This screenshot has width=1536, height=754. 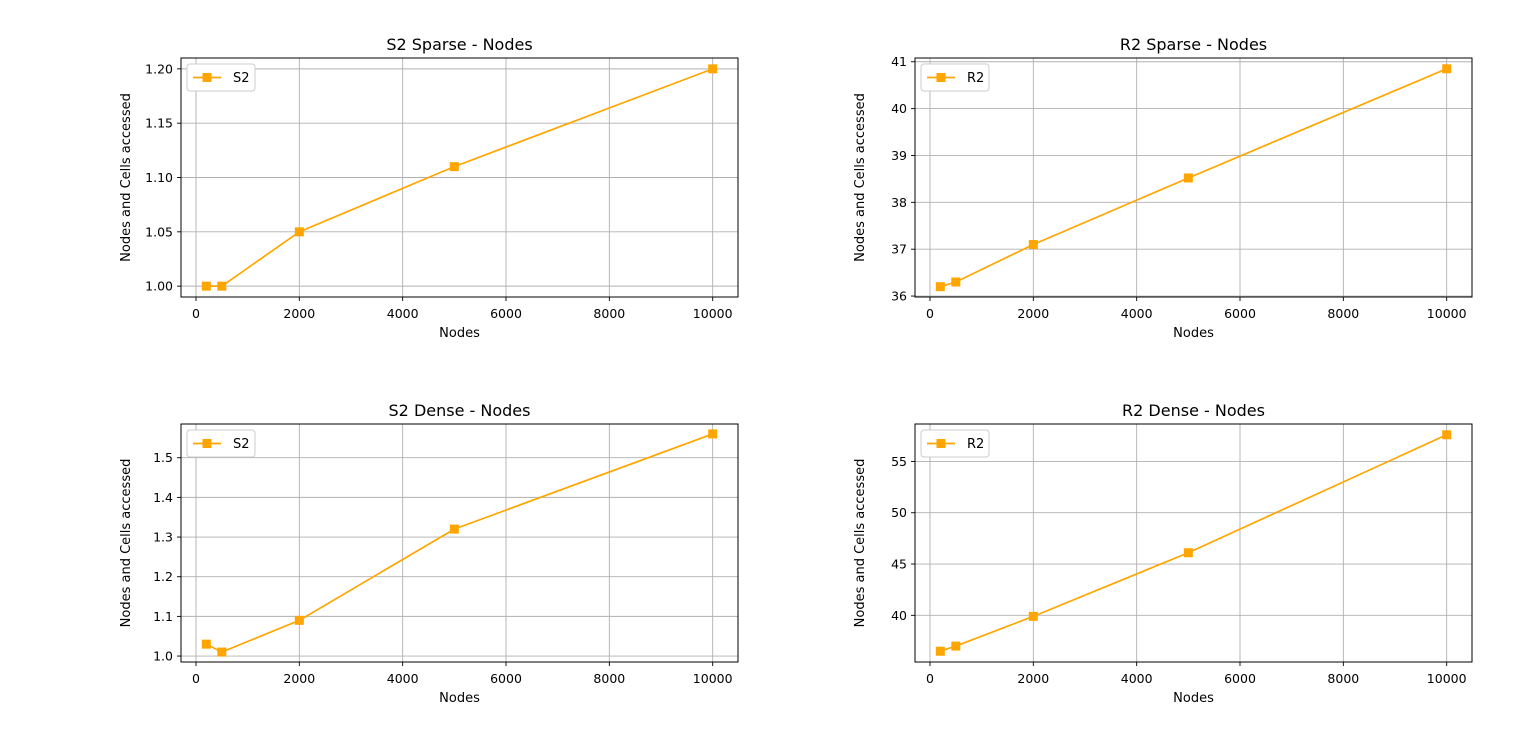 I want to click on y-tick-label: 1.2, so click(x=163, y=576).